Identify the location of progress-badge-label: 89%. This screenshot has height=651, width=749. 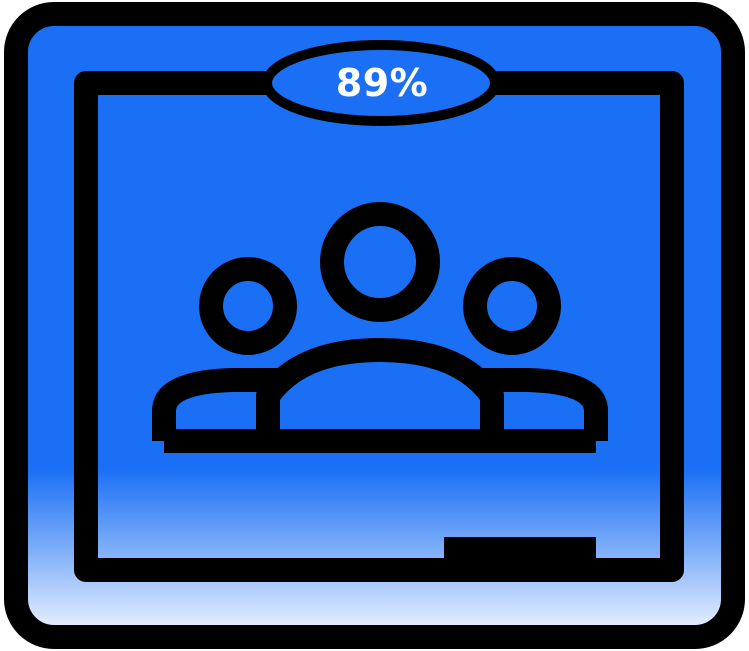
(382, 83).